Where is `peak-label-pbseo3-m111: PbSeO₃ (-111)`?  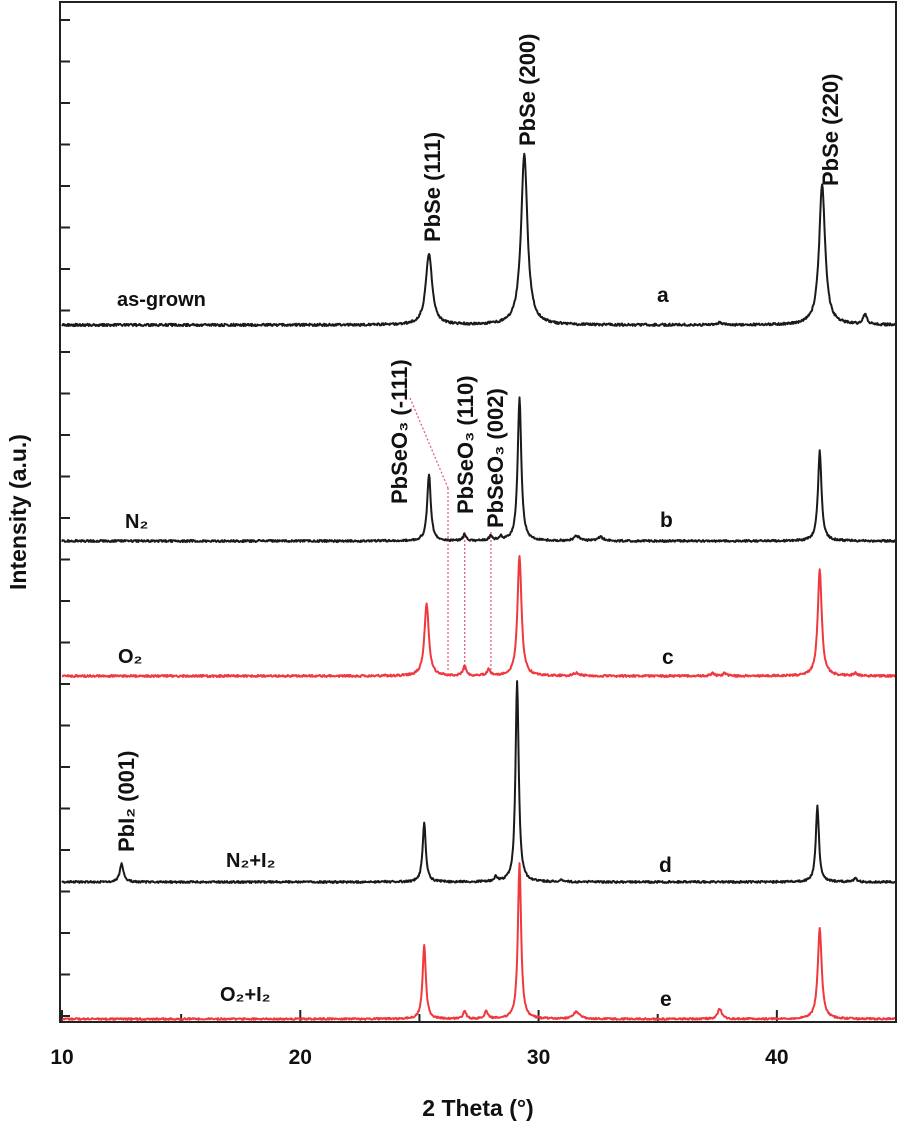 peak-label-pbseo3-m111: PbSeO₃ (-111) is located at coordinates (399, 431).